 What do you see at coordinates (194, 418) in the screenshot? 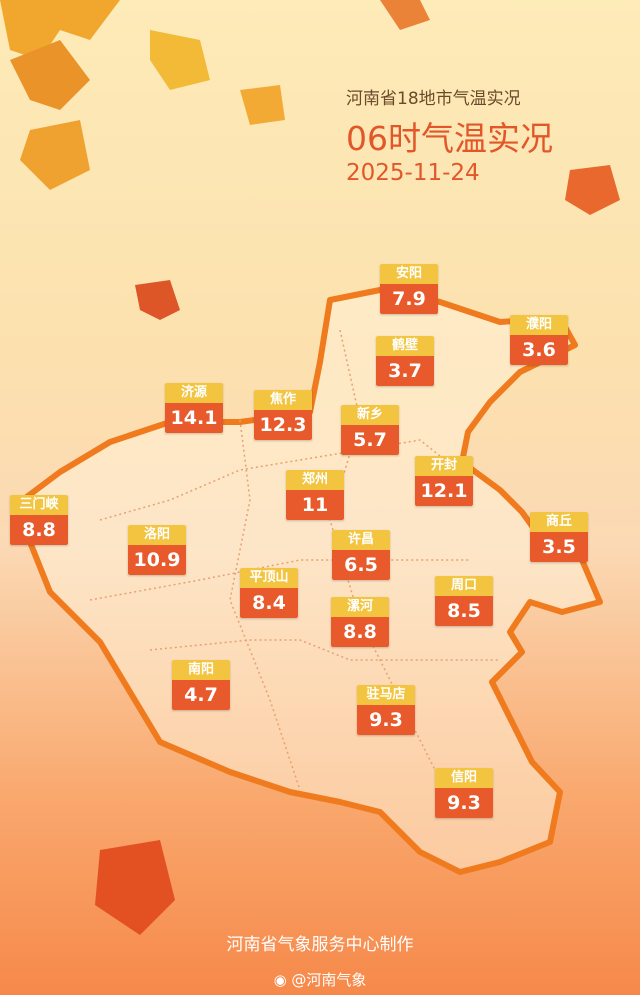
I see `city-temperature: 14.1` at bounding box center [194, 418].